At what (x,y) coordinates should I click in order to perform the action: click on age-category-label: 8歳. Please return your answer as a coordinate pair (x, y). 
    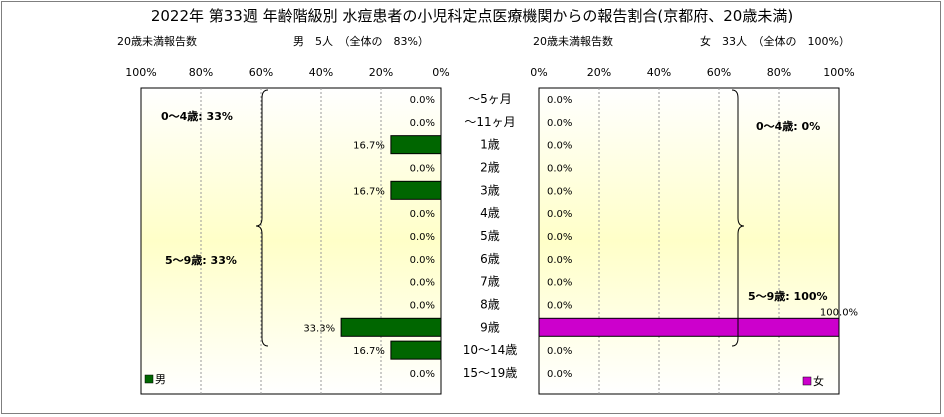
    Looking at the image, I should click on (490, 304).